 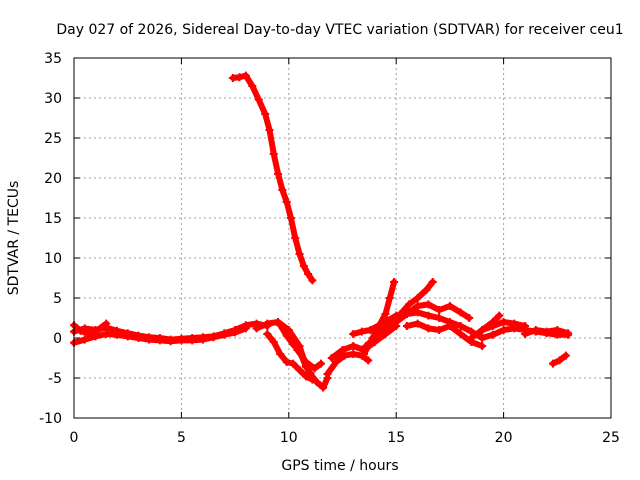 What do you see at coordinates (611, 438) in the screenshot?
I see `x-tick-label: 25` at bounding box center [611, 438].